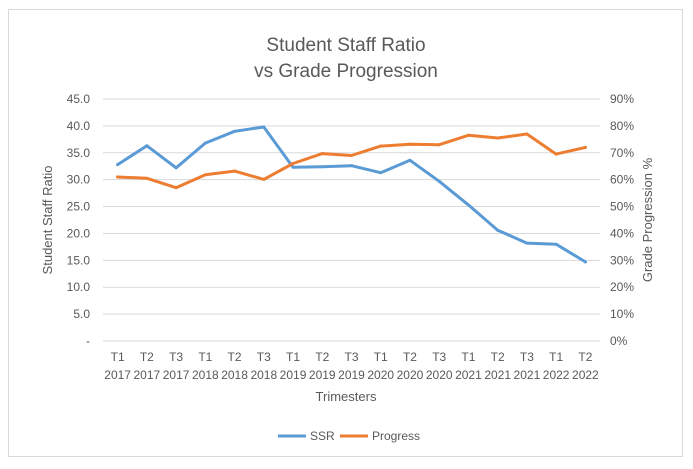 Image resolution: width=693 pixels, height=469 pixels. What do you see at coordinates (622, 233) in the screenshot?
I see `right-tick-label: 40%` at bounding box center [622, 233].